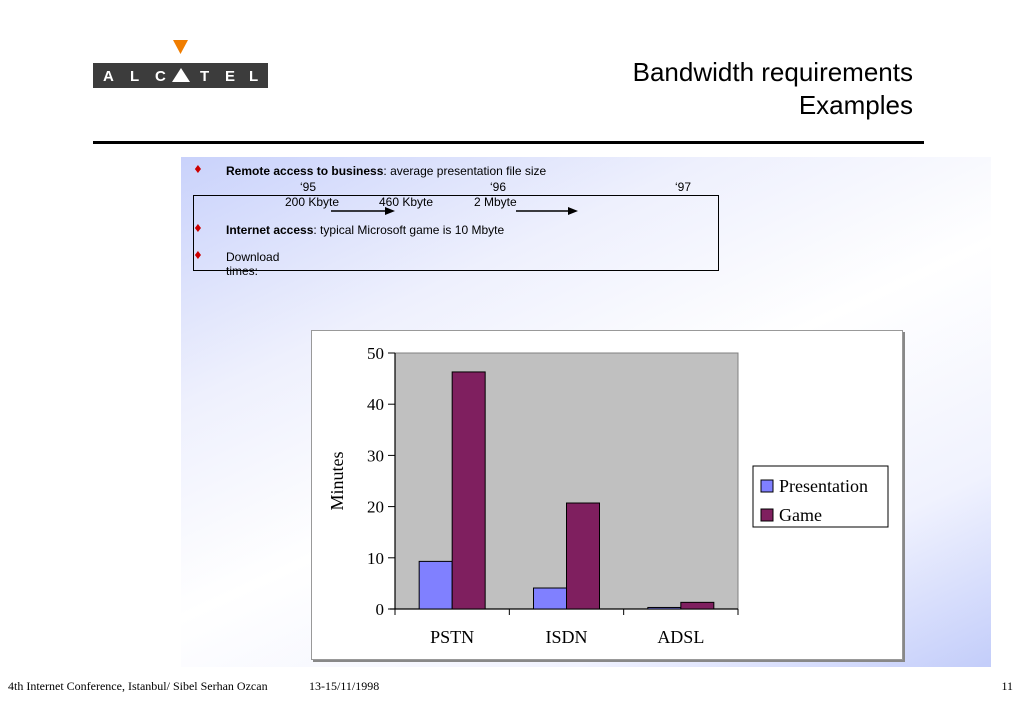 The image size is (1023, 708). I want to click on bar-game-pstn, so click(468, 490).